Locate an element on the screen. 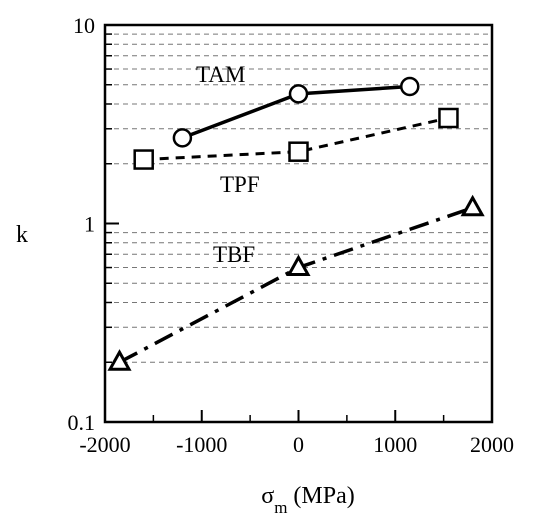 Image resolution: width=550 pixels, height=520 pixels. x-axis-label-subscript: m is located at coordinates (280, 507).